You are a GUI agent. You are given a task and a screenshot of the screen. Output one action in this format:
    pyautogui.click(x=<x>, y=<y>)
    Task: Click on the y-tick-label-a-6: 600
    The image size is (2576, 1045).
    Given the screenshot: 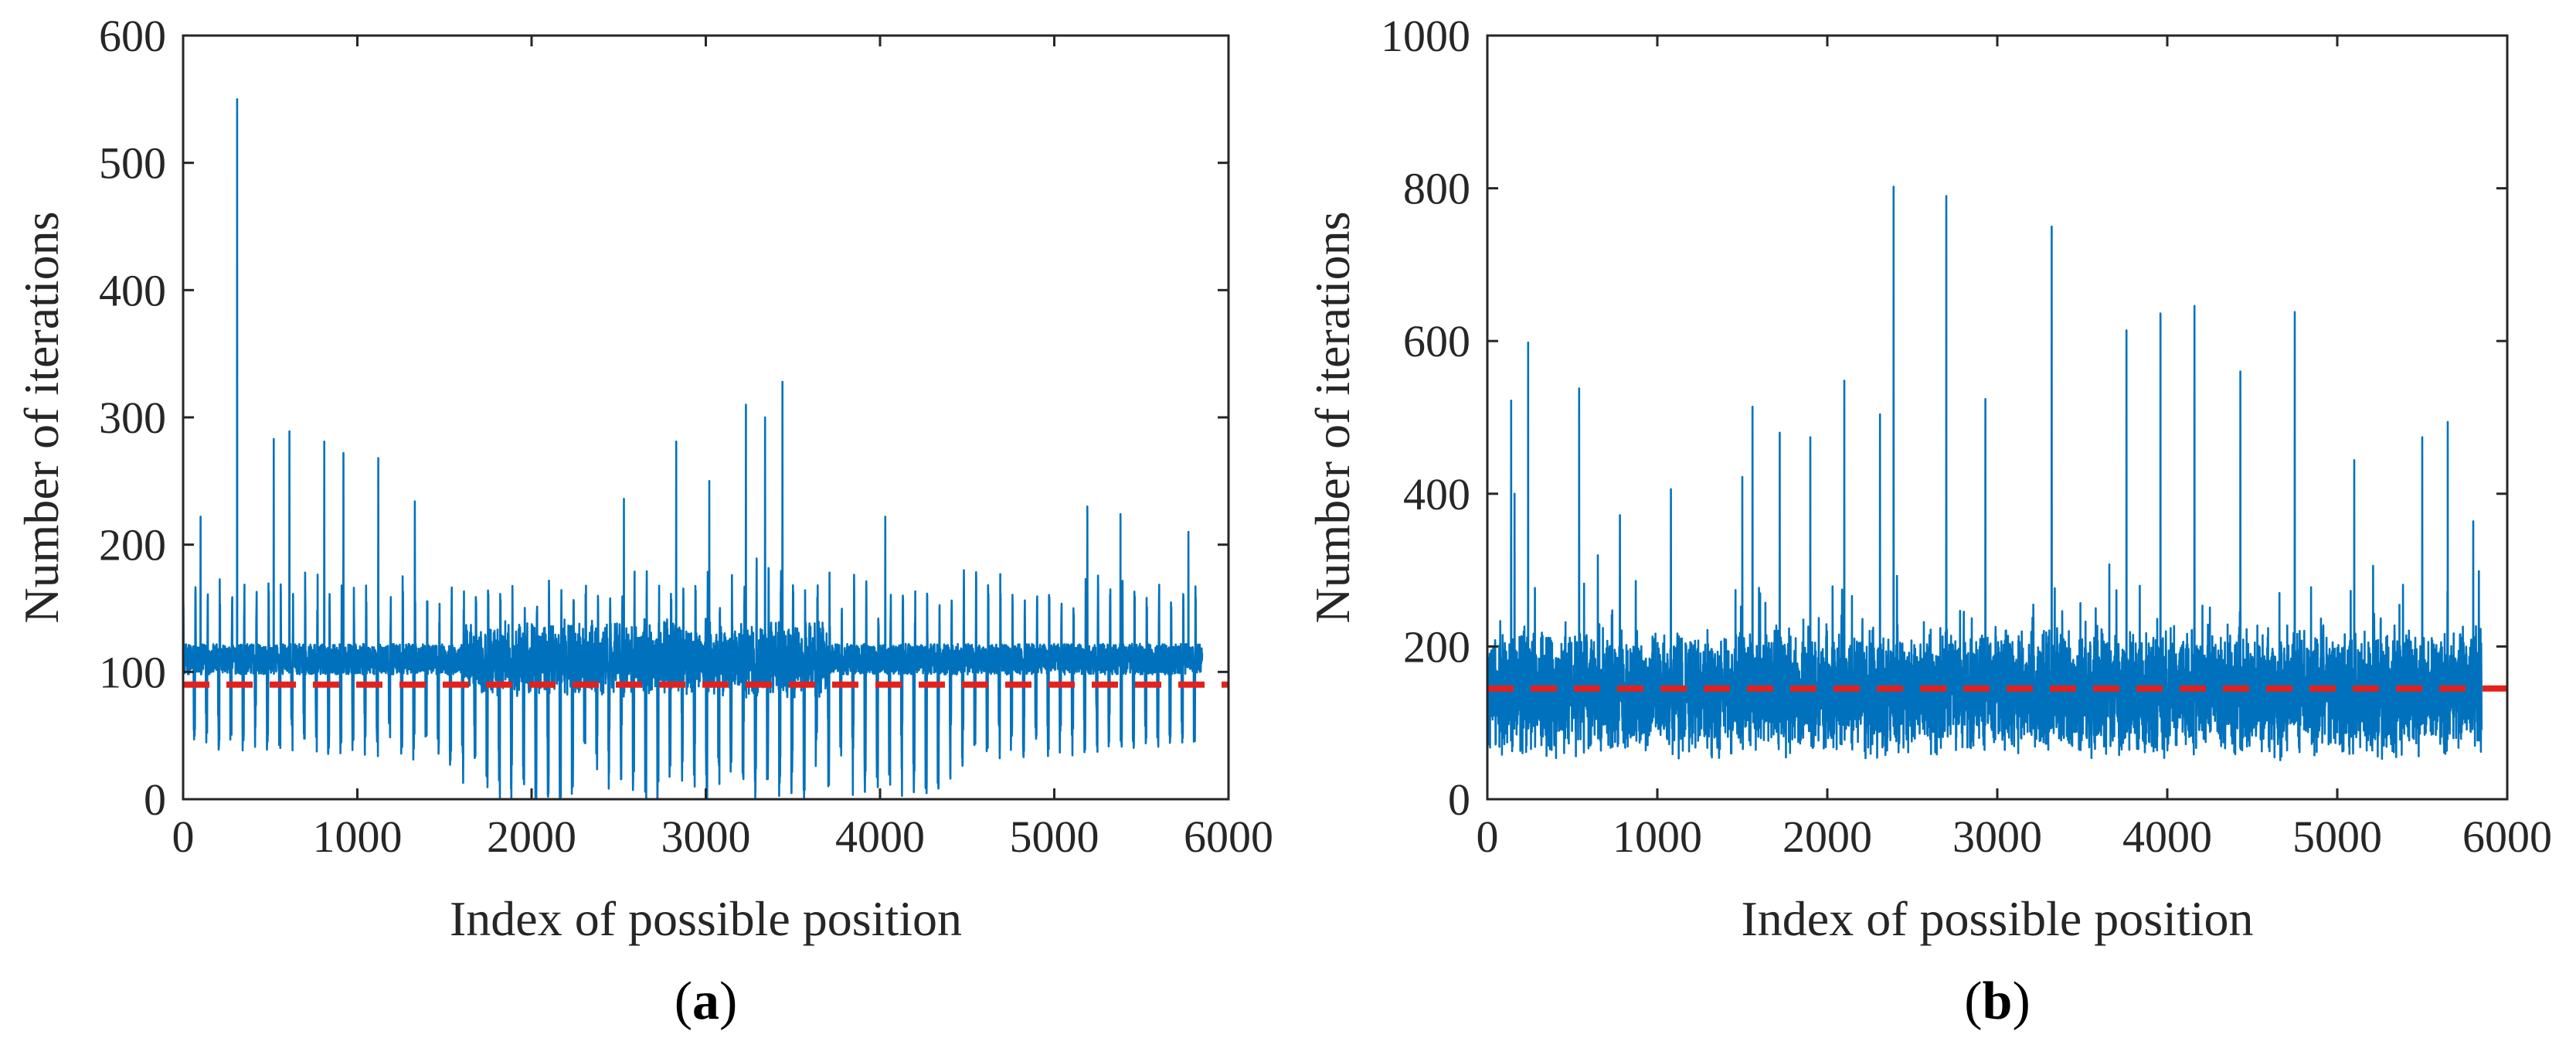 What is the action you would take?
    pyautogui.click(x=132, y=36)
    